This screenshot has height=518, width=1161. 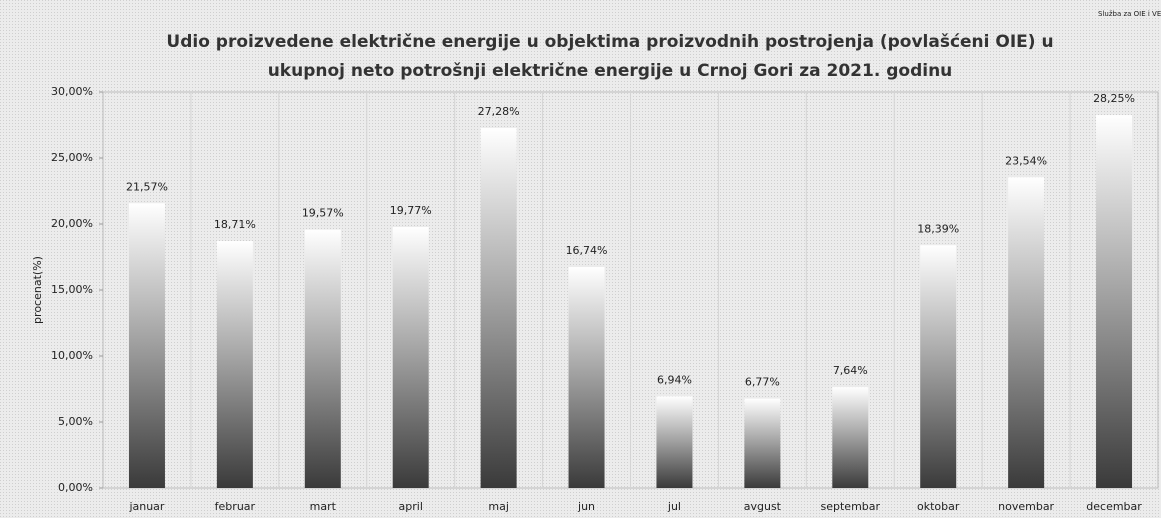 What do you see at coordinates (411, 506) in the screenshot?
I see `x-tick-label: april` at bounding box center [411, 506].